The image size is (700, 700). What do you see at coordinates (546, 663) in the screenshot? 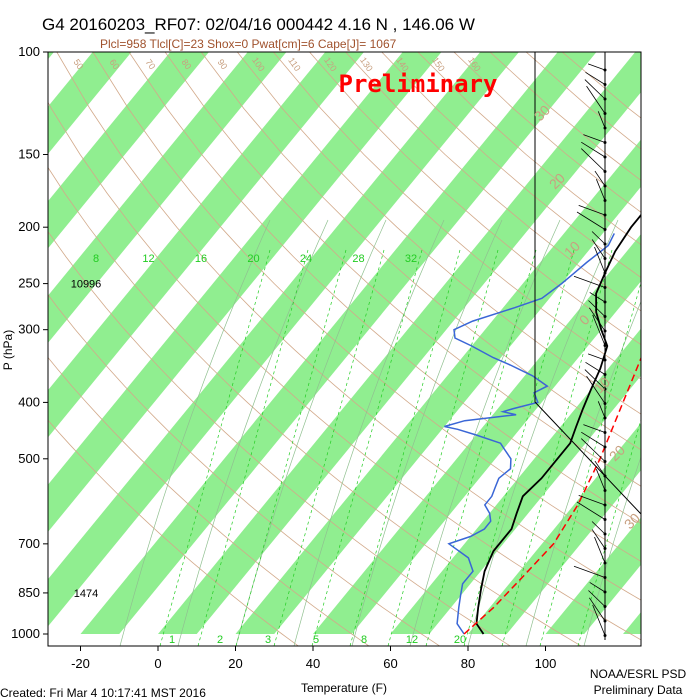
I see `x-tick-label: 100` at bounding box center [546, 663].